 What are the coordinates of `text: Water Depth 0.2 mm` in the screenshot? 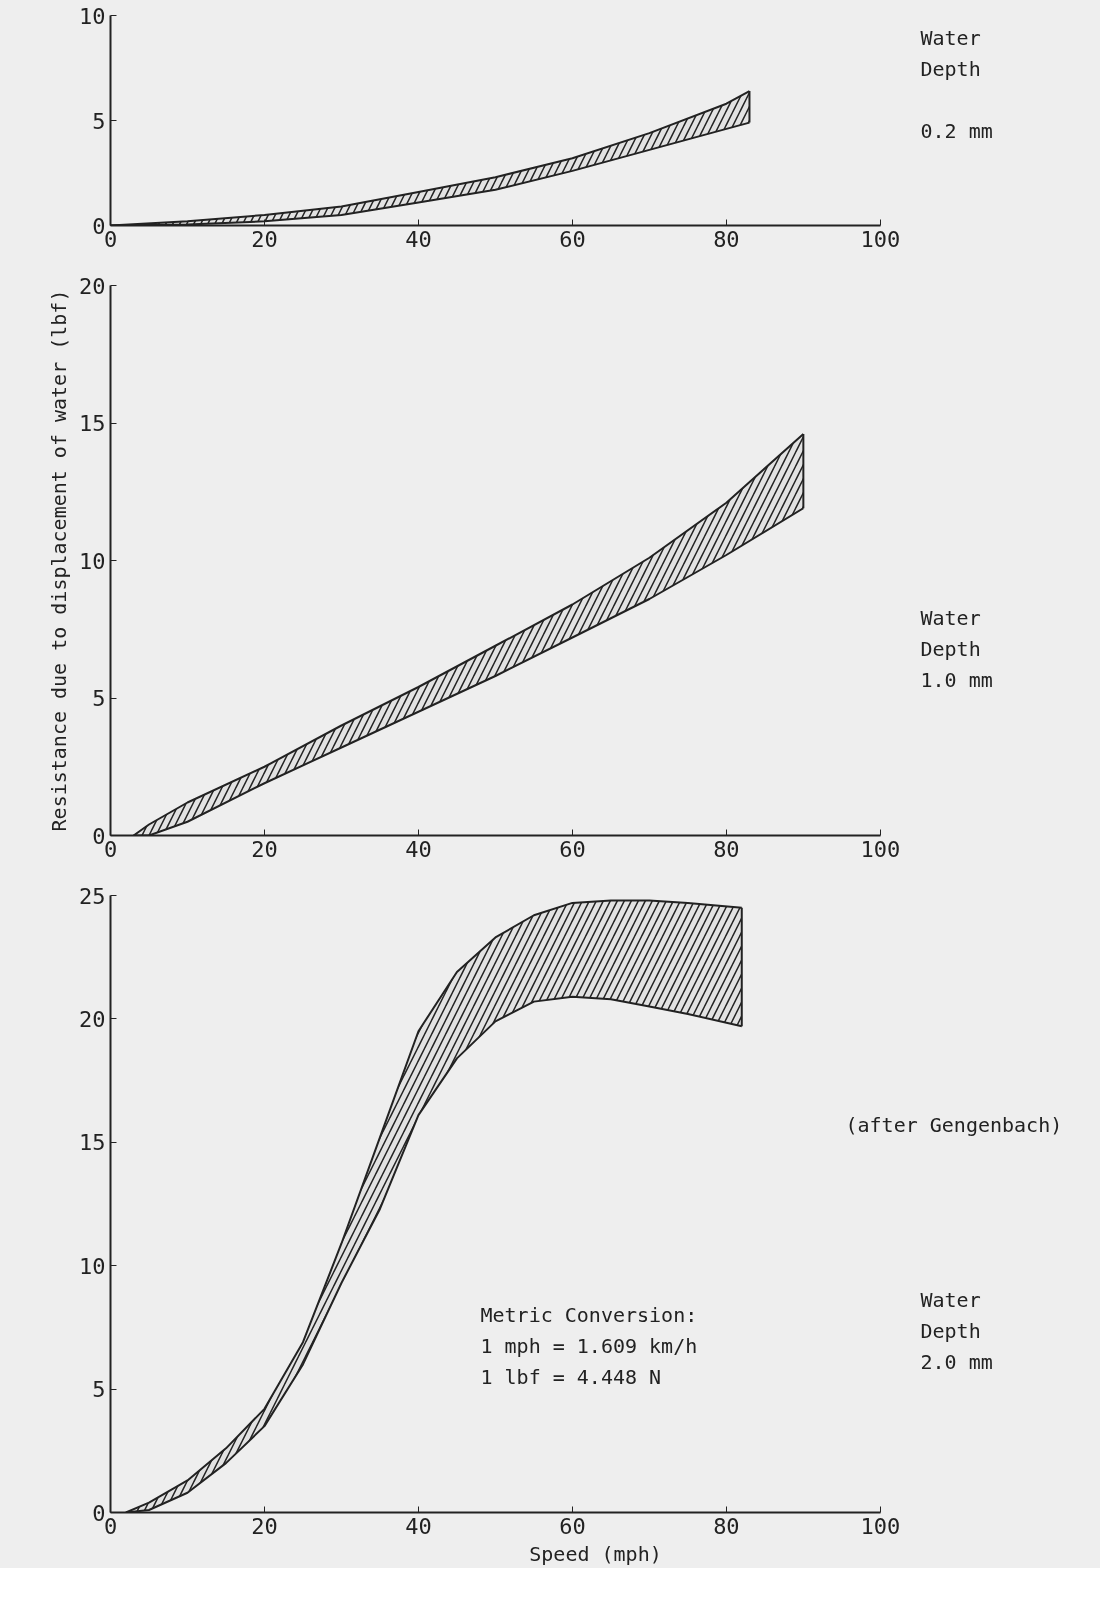 It's located at (956, 84).